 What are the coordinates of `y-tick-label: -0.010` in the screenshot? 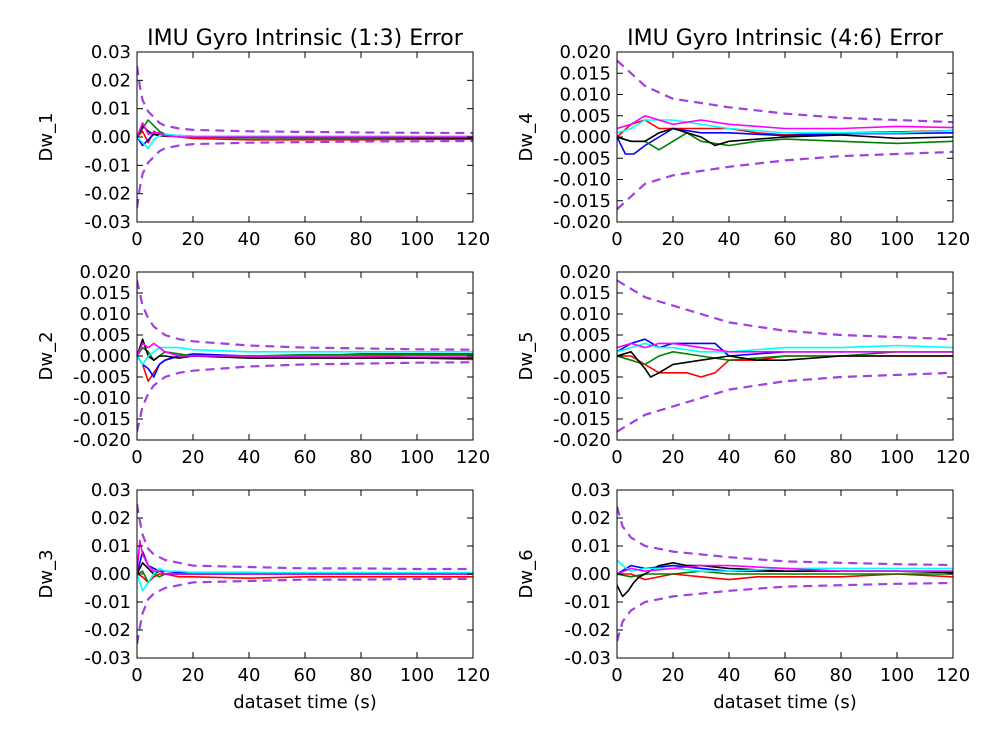 It's located at (582, 398).